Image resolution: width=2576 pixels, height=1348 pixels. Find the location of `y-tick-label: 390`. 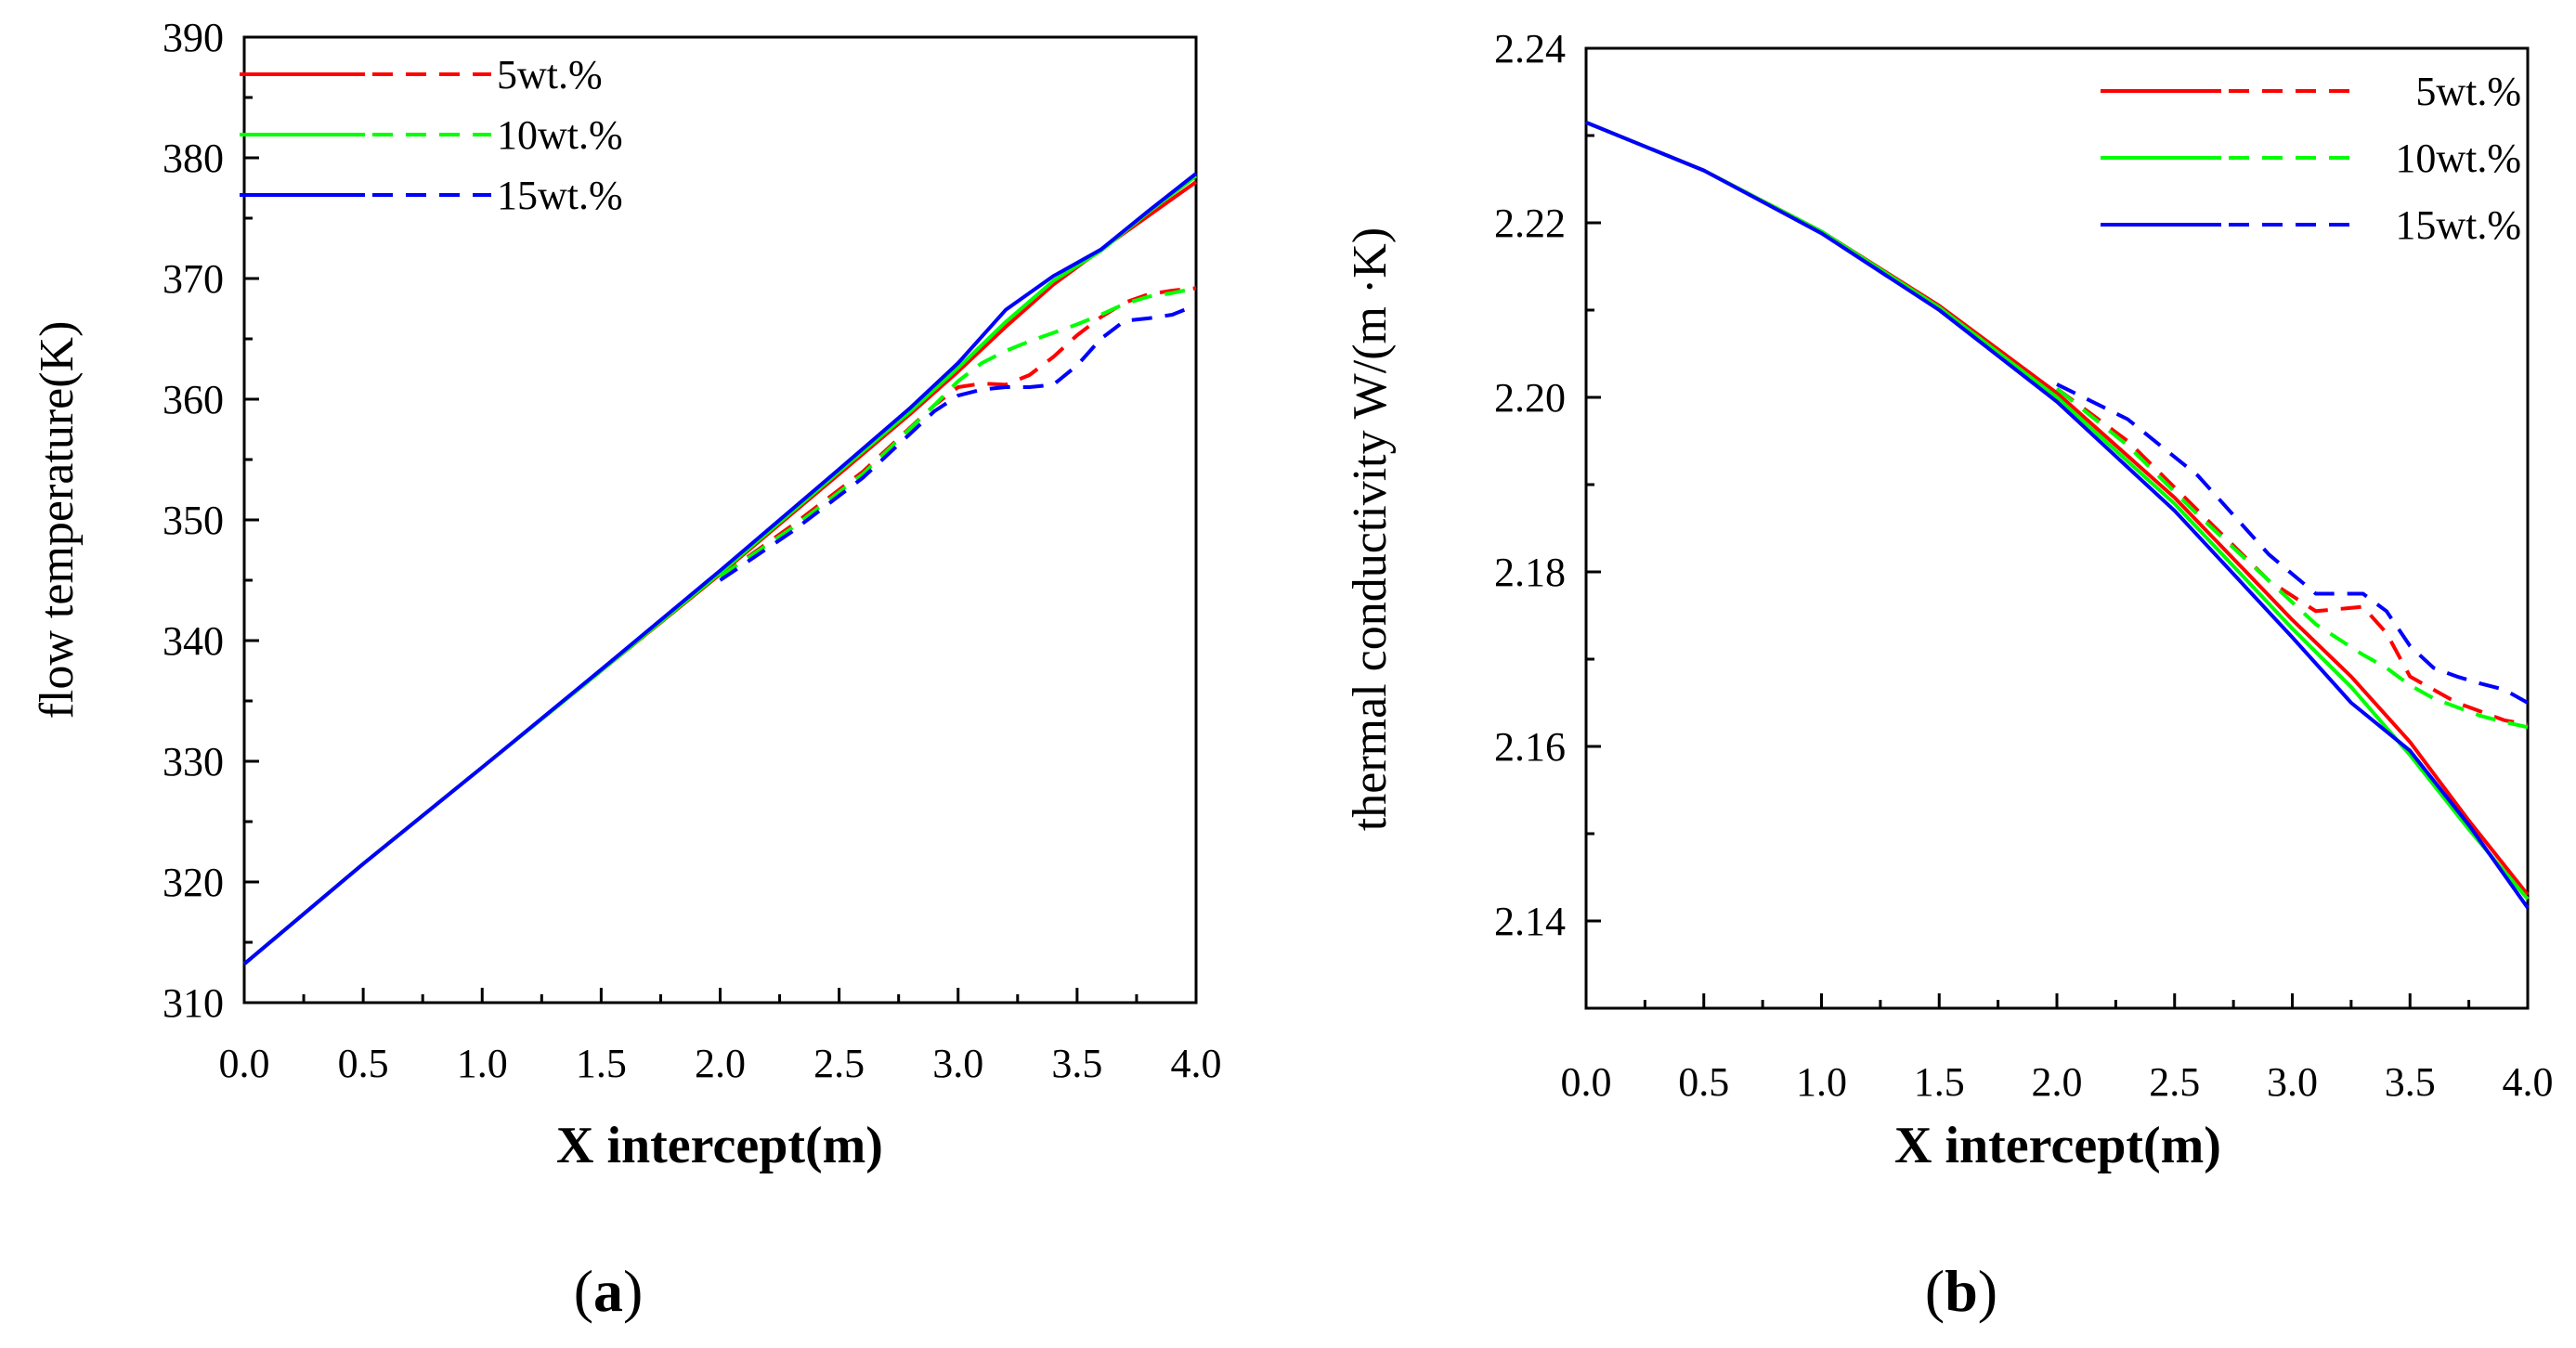

y-tick-label: 390 is located at coordinates (194, 38).